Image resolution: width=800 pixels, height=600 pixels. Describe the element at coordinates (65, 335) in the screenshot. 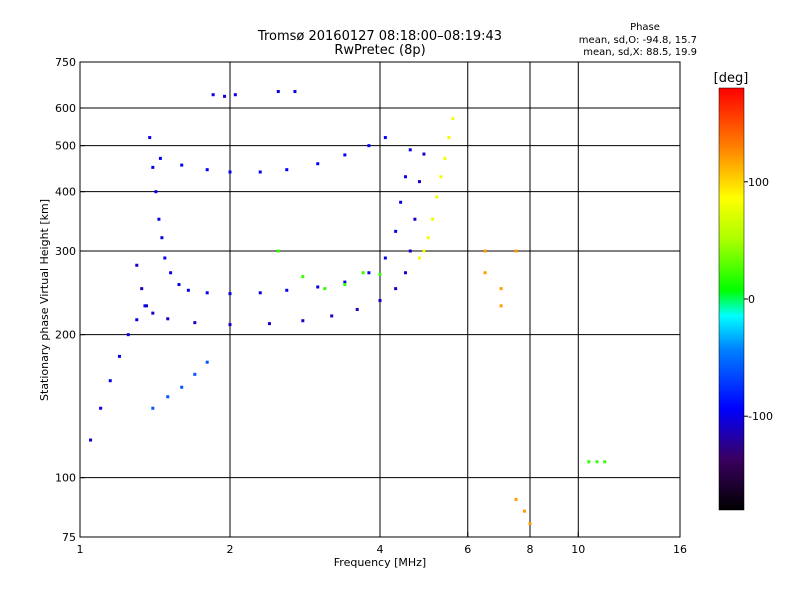

I see `y-tick-label: 200` at that location.